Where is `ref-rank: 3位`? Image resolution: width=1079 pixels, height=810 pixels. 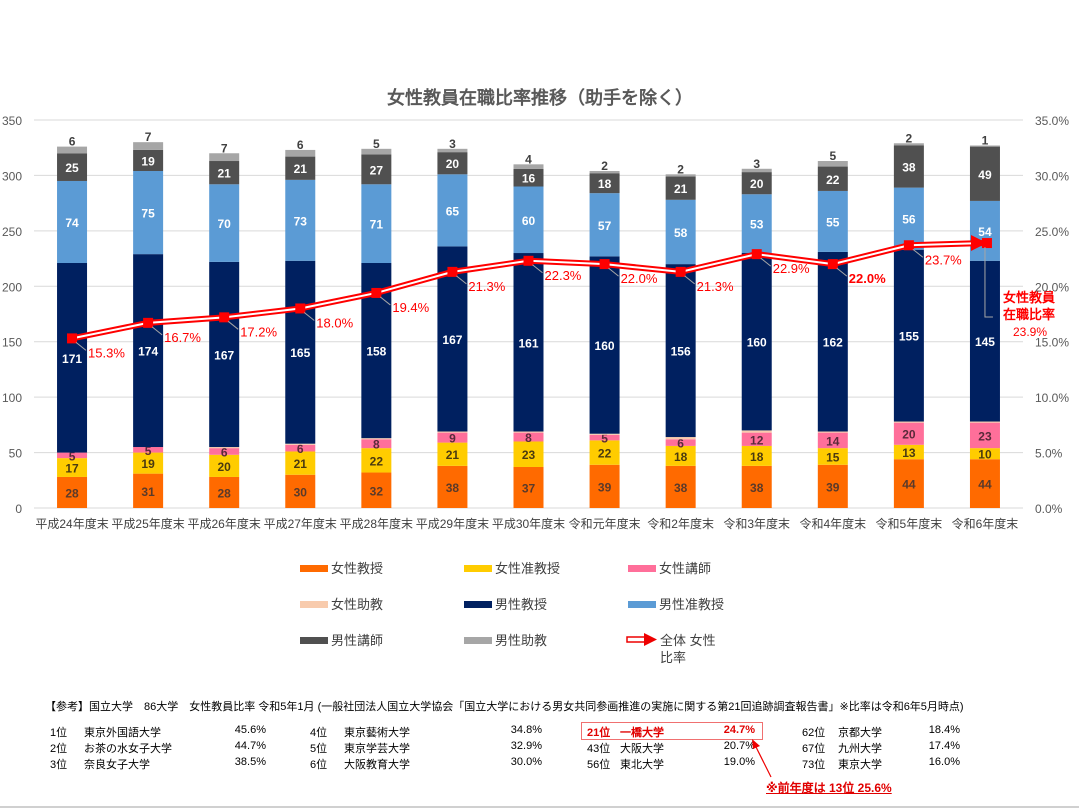 ref-rank: 3位 is located at coordinates (59, 765).